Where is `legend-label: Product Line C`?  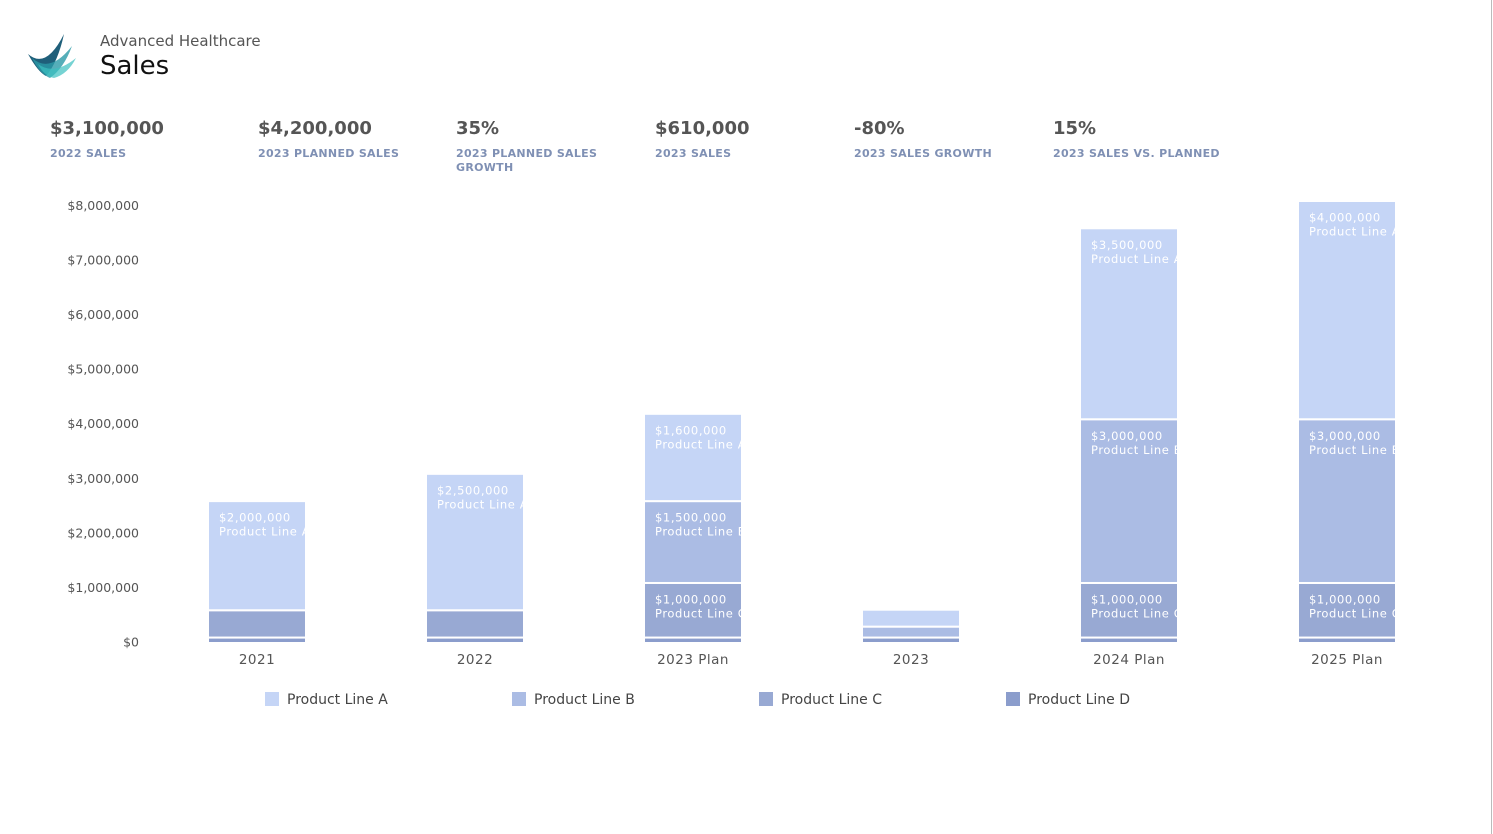
legend-label: Product Line C is located at coordinates (831, 700).